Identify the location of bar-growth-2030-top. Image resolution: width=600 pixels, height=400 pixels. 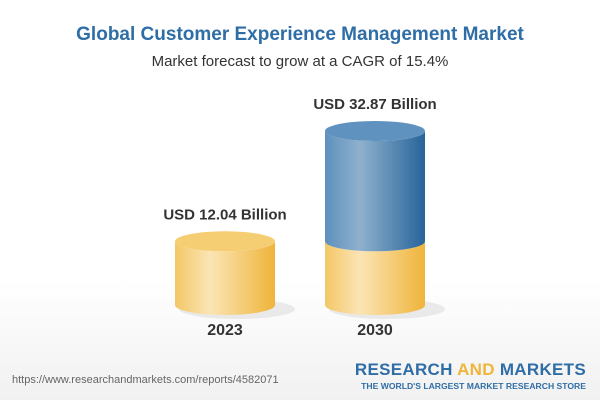
(375, 131).